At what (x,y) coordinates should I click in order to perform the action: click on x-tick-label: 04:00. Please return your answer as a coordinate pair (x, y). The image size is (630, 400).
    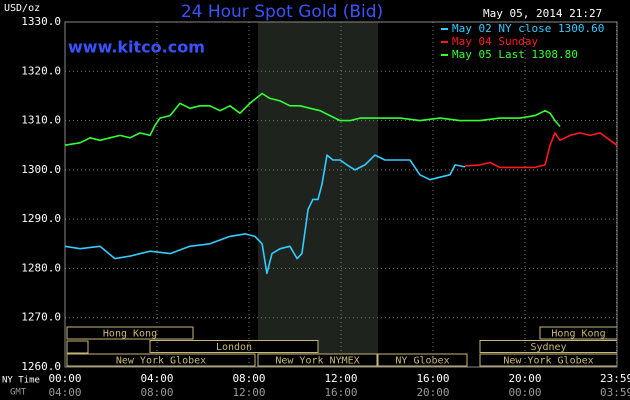
    Looking at the image, I should click on (156, 378).